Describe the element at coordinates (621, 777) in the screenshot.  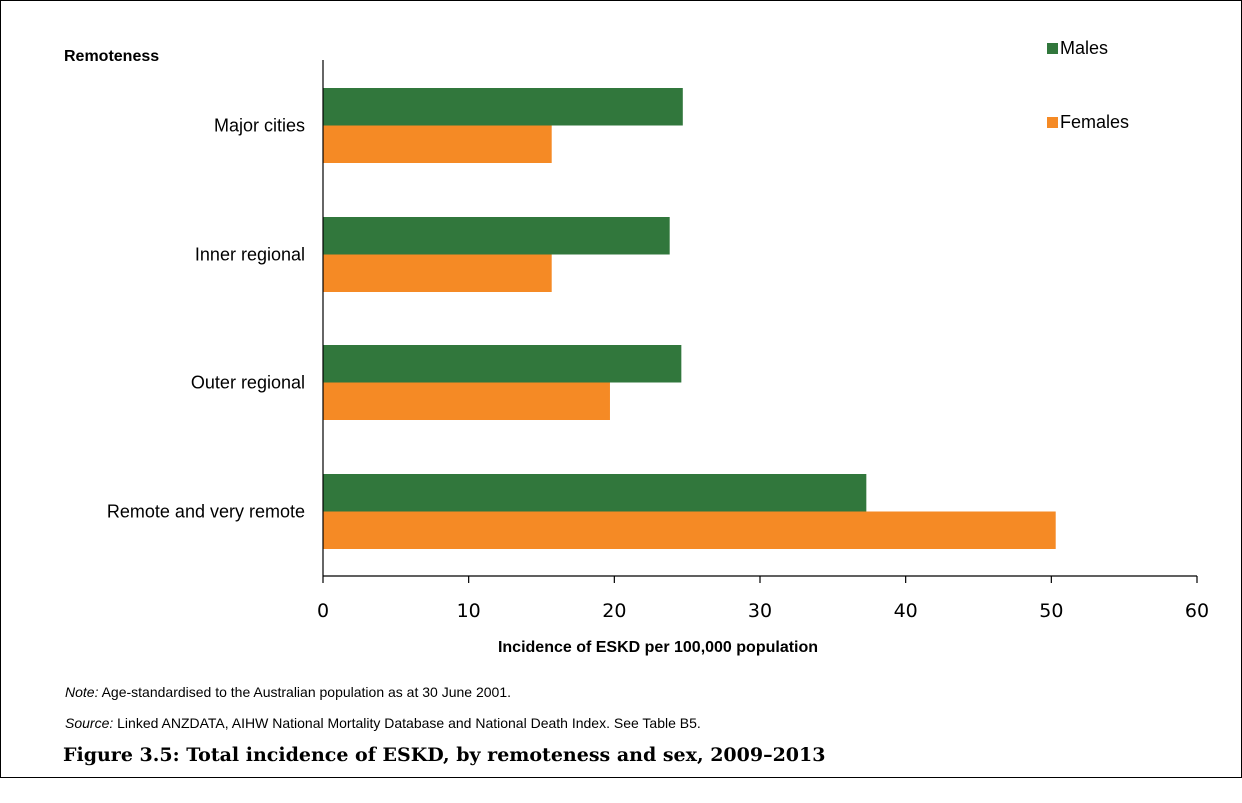
I see `frame-bottom-border` at that location.